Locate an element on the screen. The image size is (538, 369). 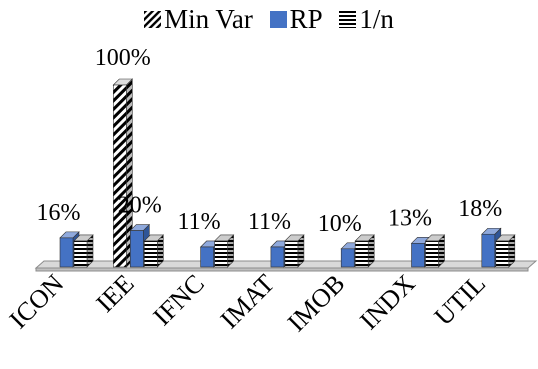
bar-one-over-n-indx is located at coordinates (435, 251).